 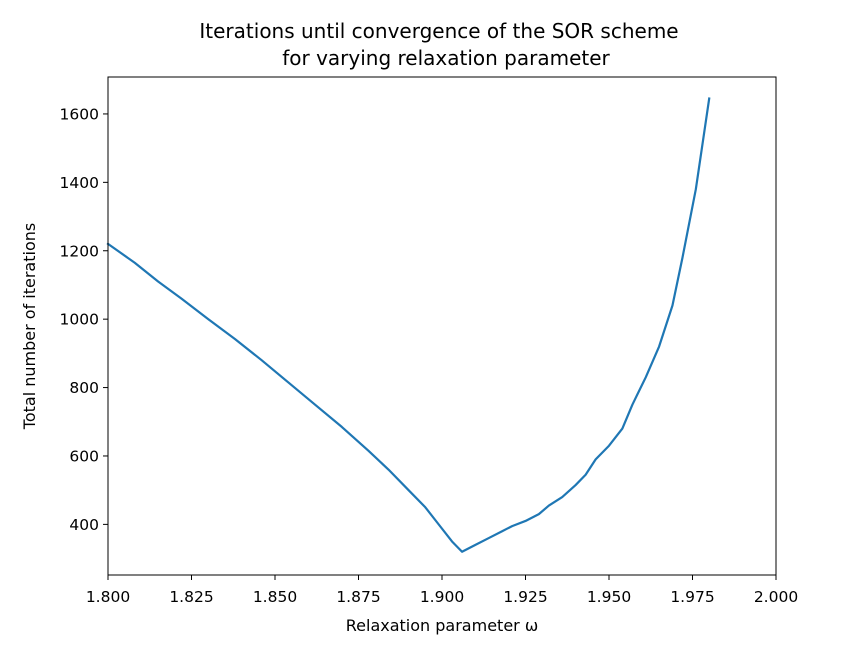 What do you see at coordinates (84, 456) in the screenshot?
I see `y-tick-label: 600` at bounding box center [84, 456].